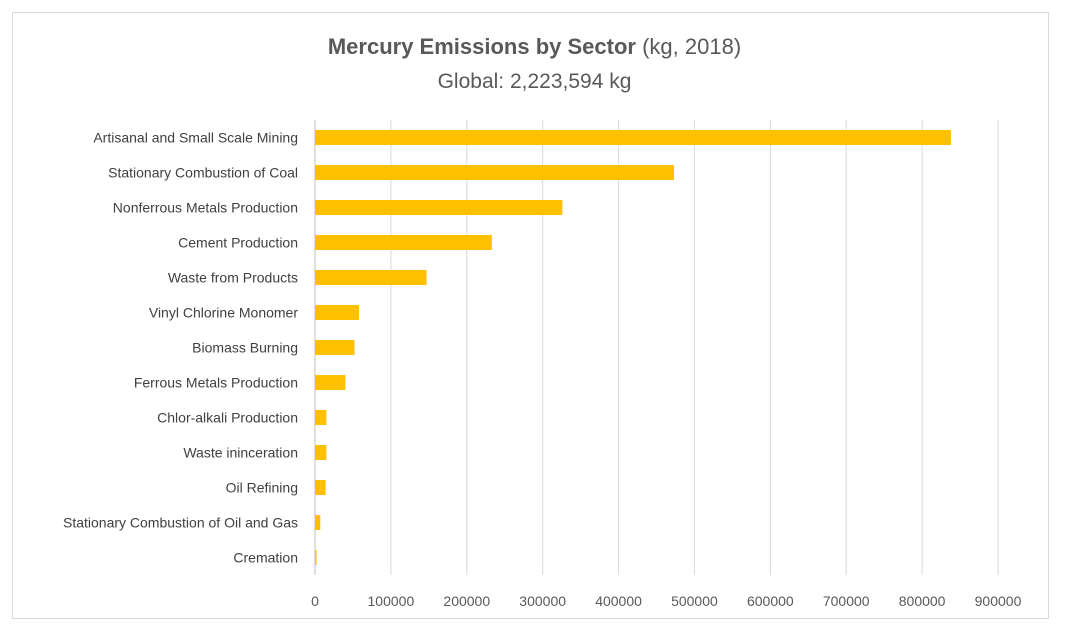  I want to click on chart-subtitle: Global: 2,223,594 kg, so click(534, 81).